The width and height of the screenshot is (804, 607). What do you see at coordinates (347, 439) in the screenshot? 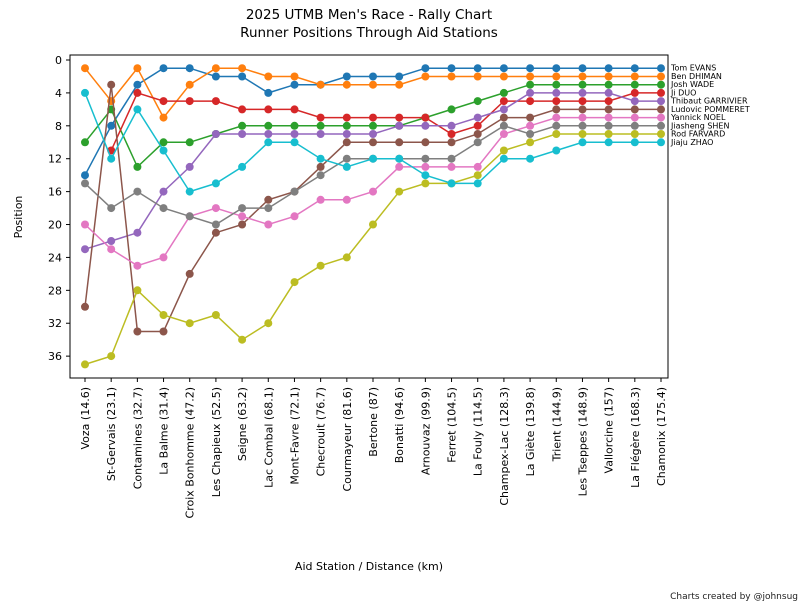
I see `x-tick-label: Courmayeur (81.6)` at bounding box center [347, 439].